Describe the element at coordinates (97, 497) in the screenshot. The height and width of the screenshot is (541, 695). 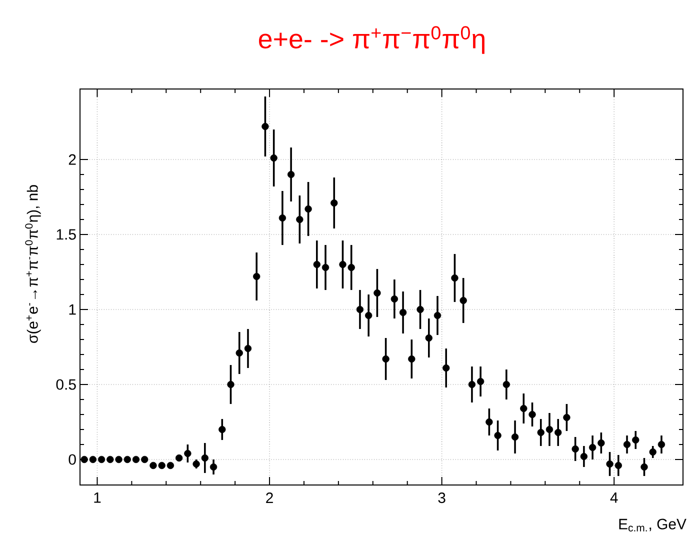
I see `x-tick-label: 1` at that location.